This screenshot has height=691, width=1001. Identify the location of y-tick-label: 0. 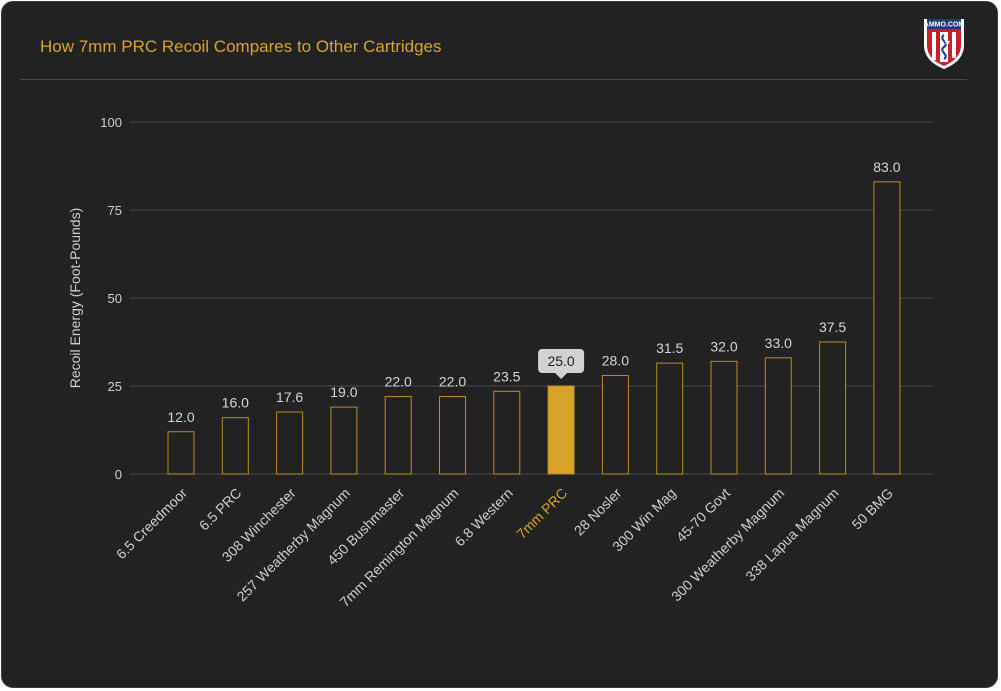
(118, 474).